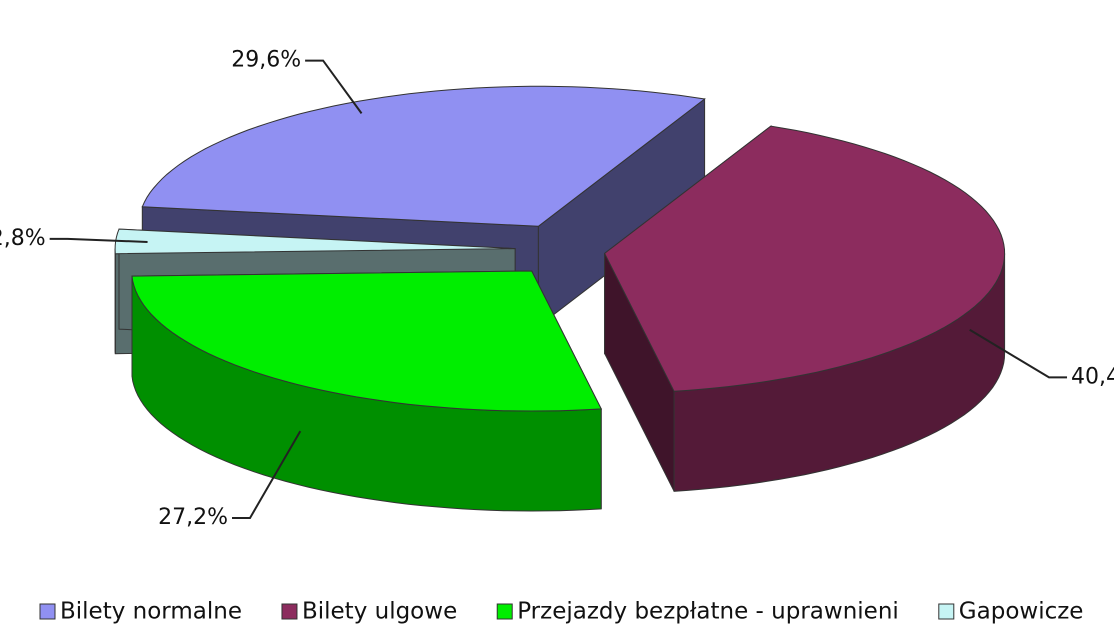 The width and height of the screenshot is (1114, 630). What do you see at coordinates (266, 60) in the screenshot?
I see `data-label: 29,6%` at bounding box center [266, 60].